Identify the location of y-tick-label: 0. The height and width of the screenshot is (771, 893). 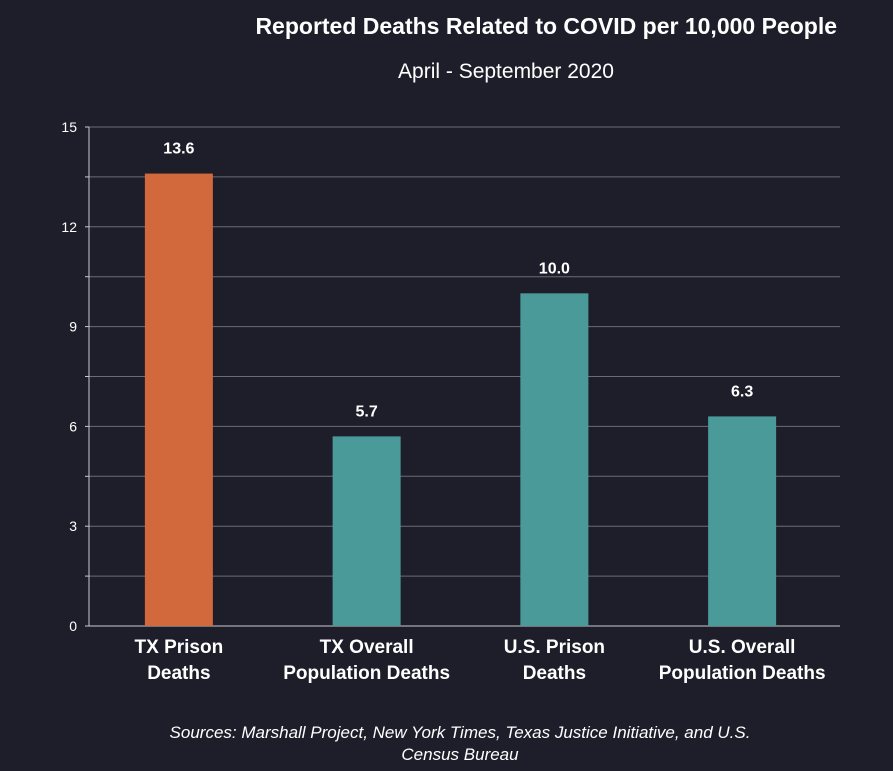
(73, 626).